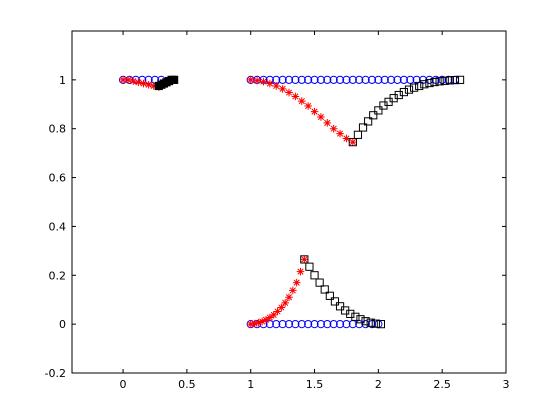 This screenshot has width=560, height=420. I want to click on y-tick-label: -0.2, so click(55, 373).